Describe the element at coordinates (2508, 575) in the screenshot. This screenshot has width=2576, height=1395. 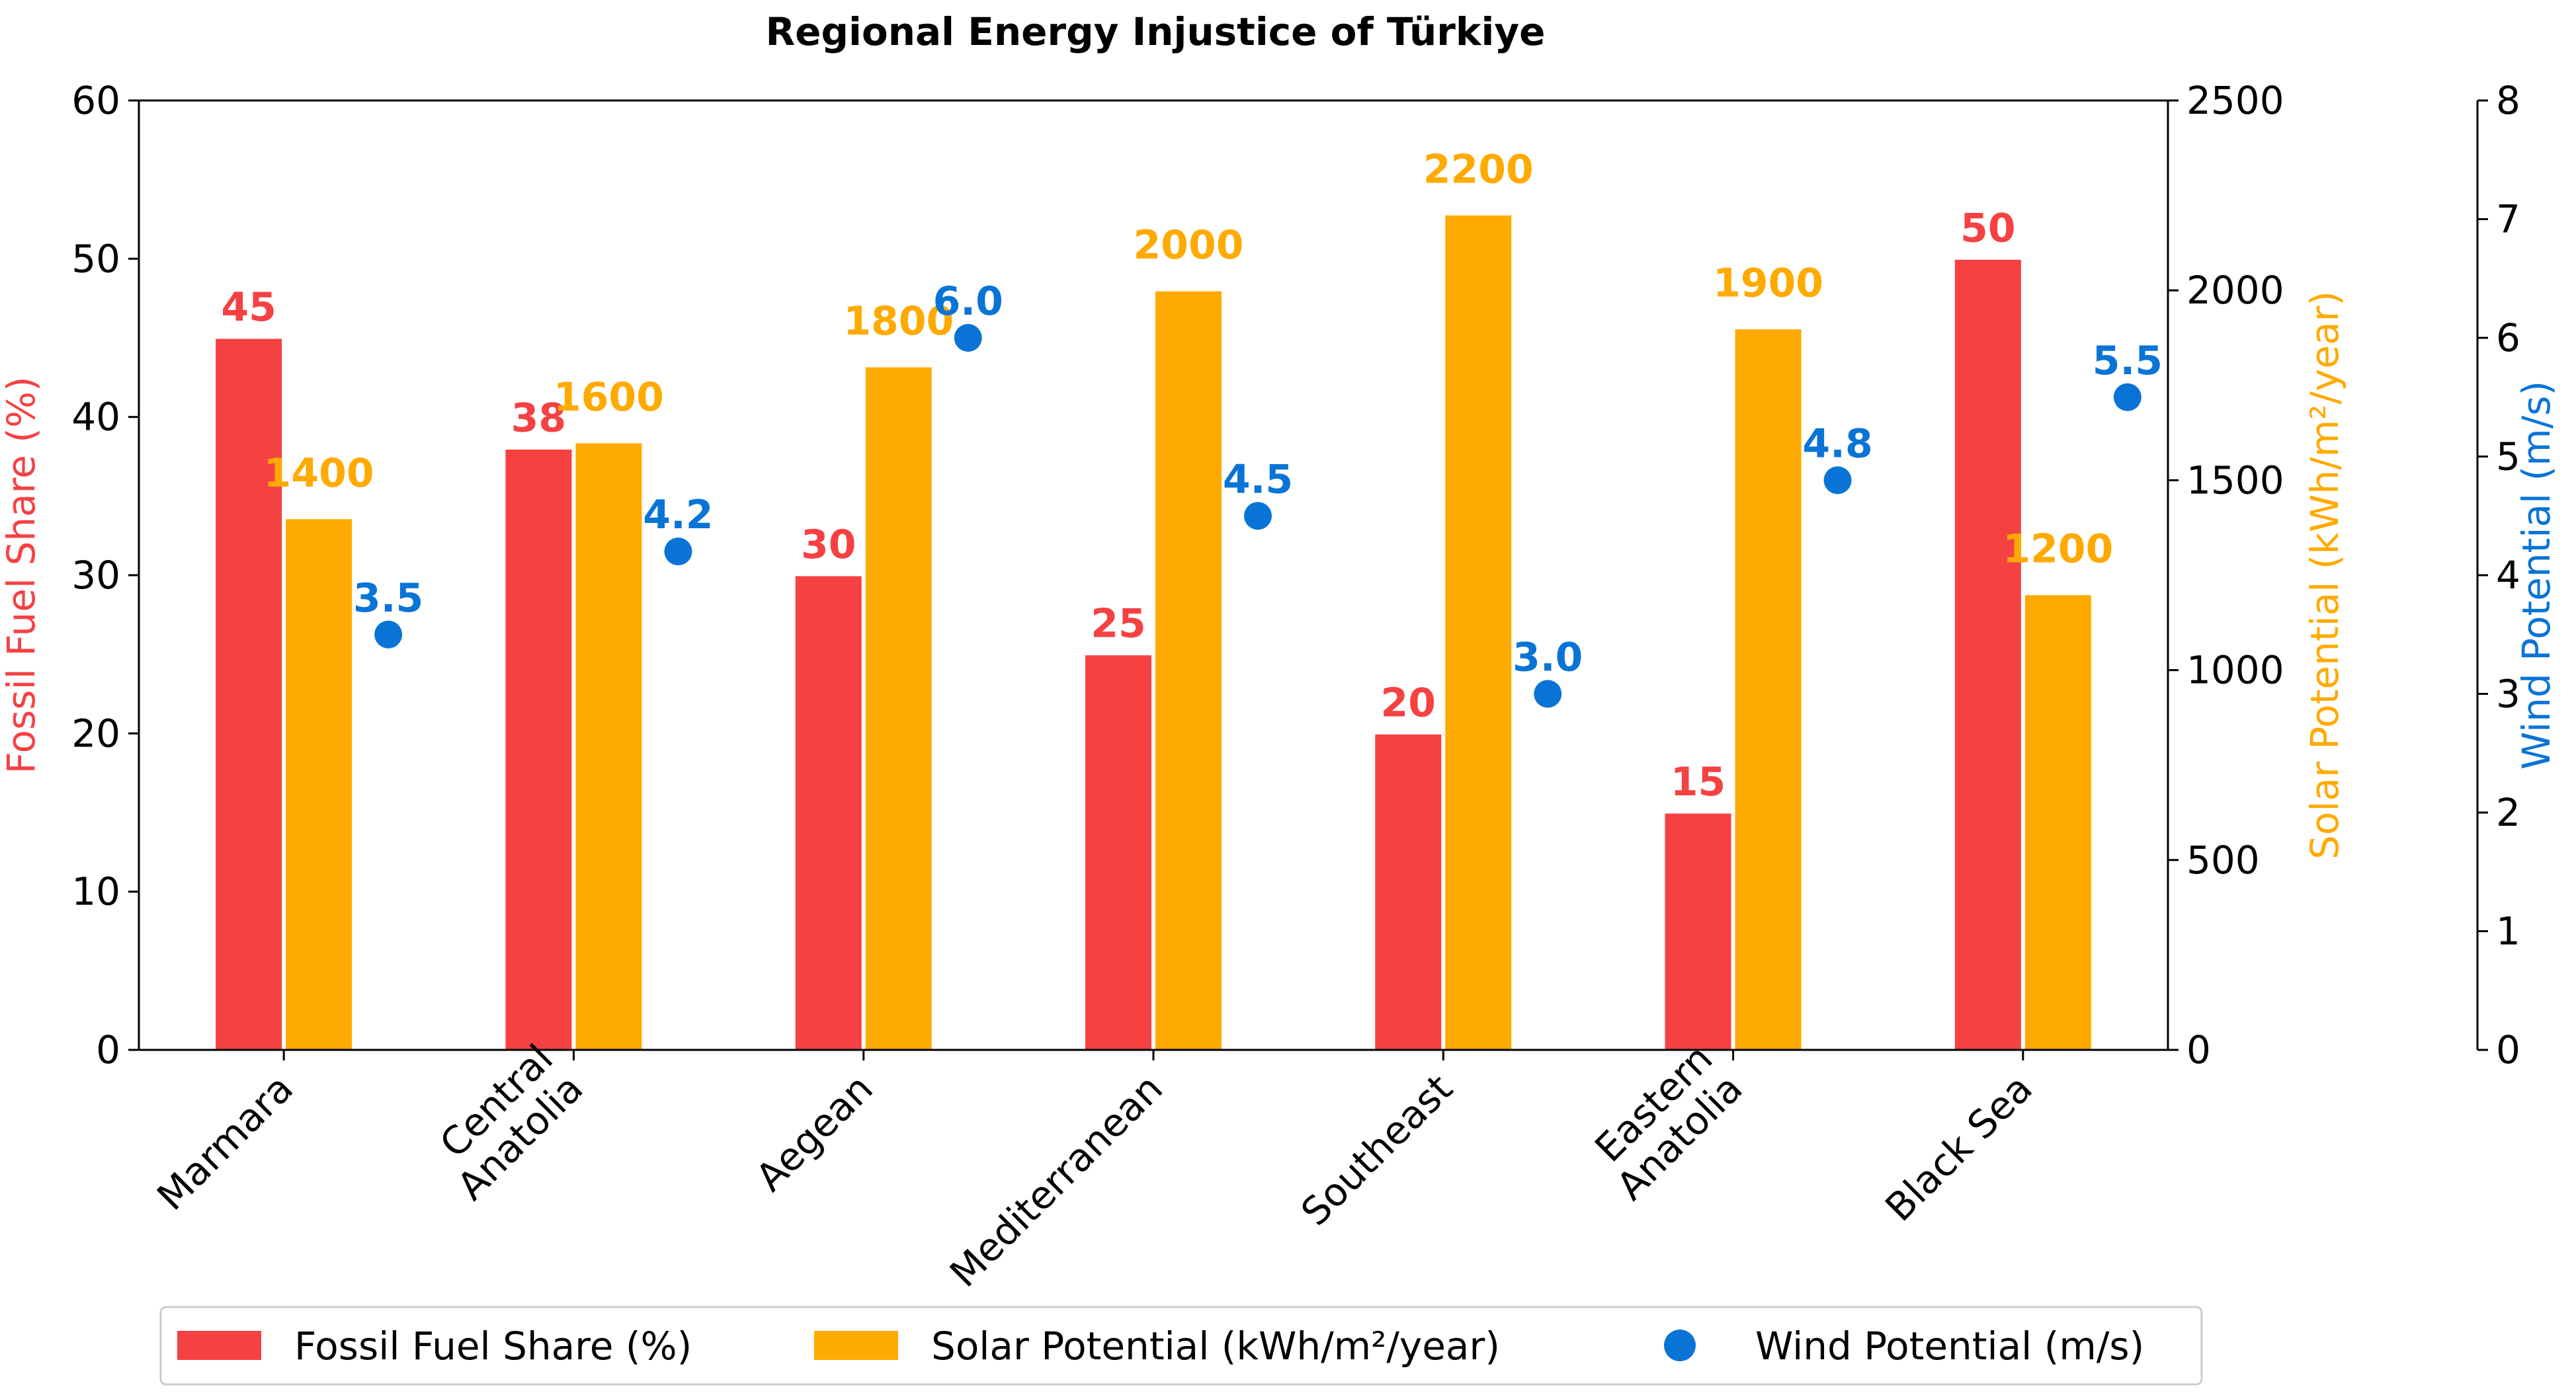
I see `wind-tick-label: 4` at that location.